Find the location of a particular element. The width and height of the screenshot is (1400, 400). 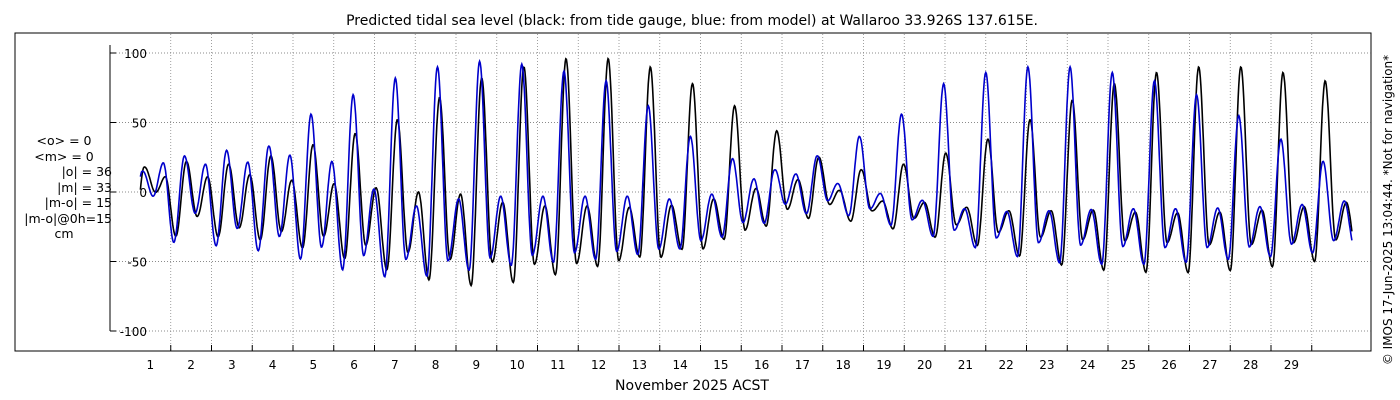

x-tick-label: 3 is located at coordinates (232, 365).